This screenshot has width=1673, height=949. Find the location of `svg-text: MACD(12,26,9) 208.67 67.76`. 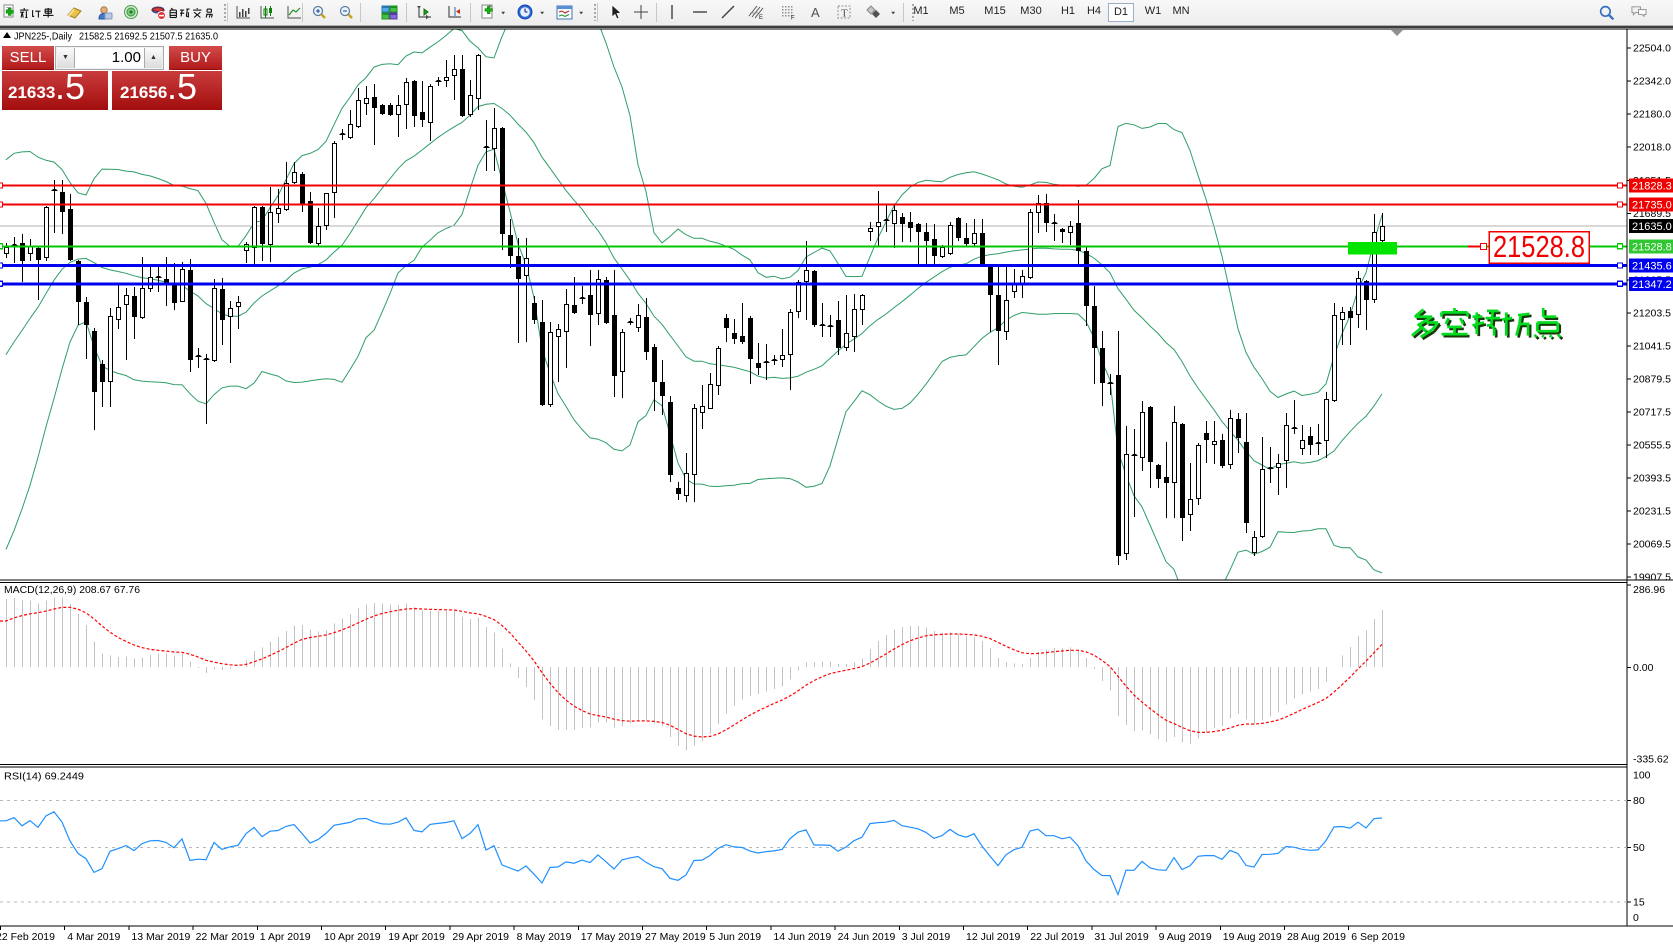

svg-text: MACD(12,26,9) 208.67 67.76 is located at coordinates (72, 590).